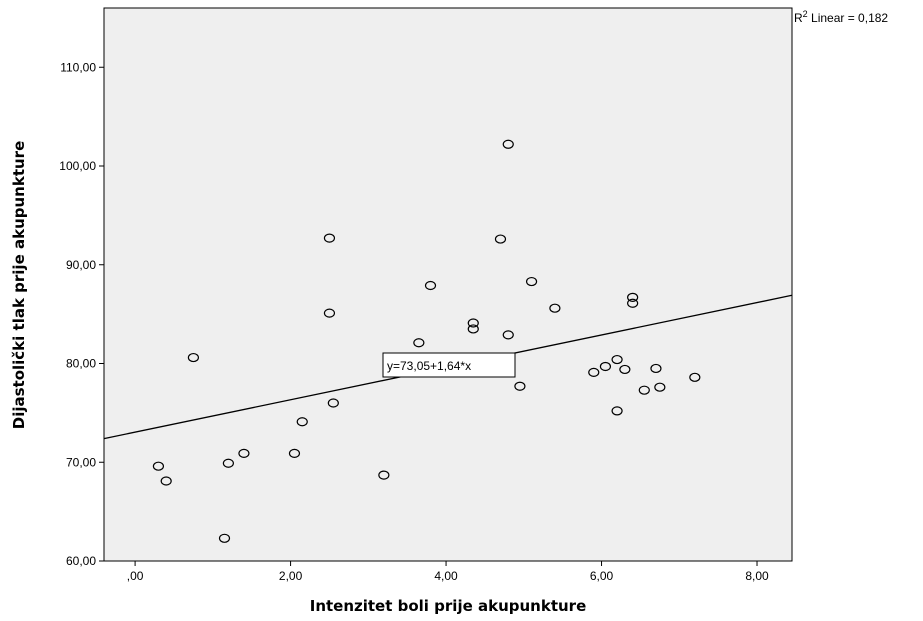 The width and height of the screenshot is (923, 621). What do you see at coordinates (446, 576) in the screenshot?
I see `x-tick-label: 4,00` at bounding box center [446, 576].